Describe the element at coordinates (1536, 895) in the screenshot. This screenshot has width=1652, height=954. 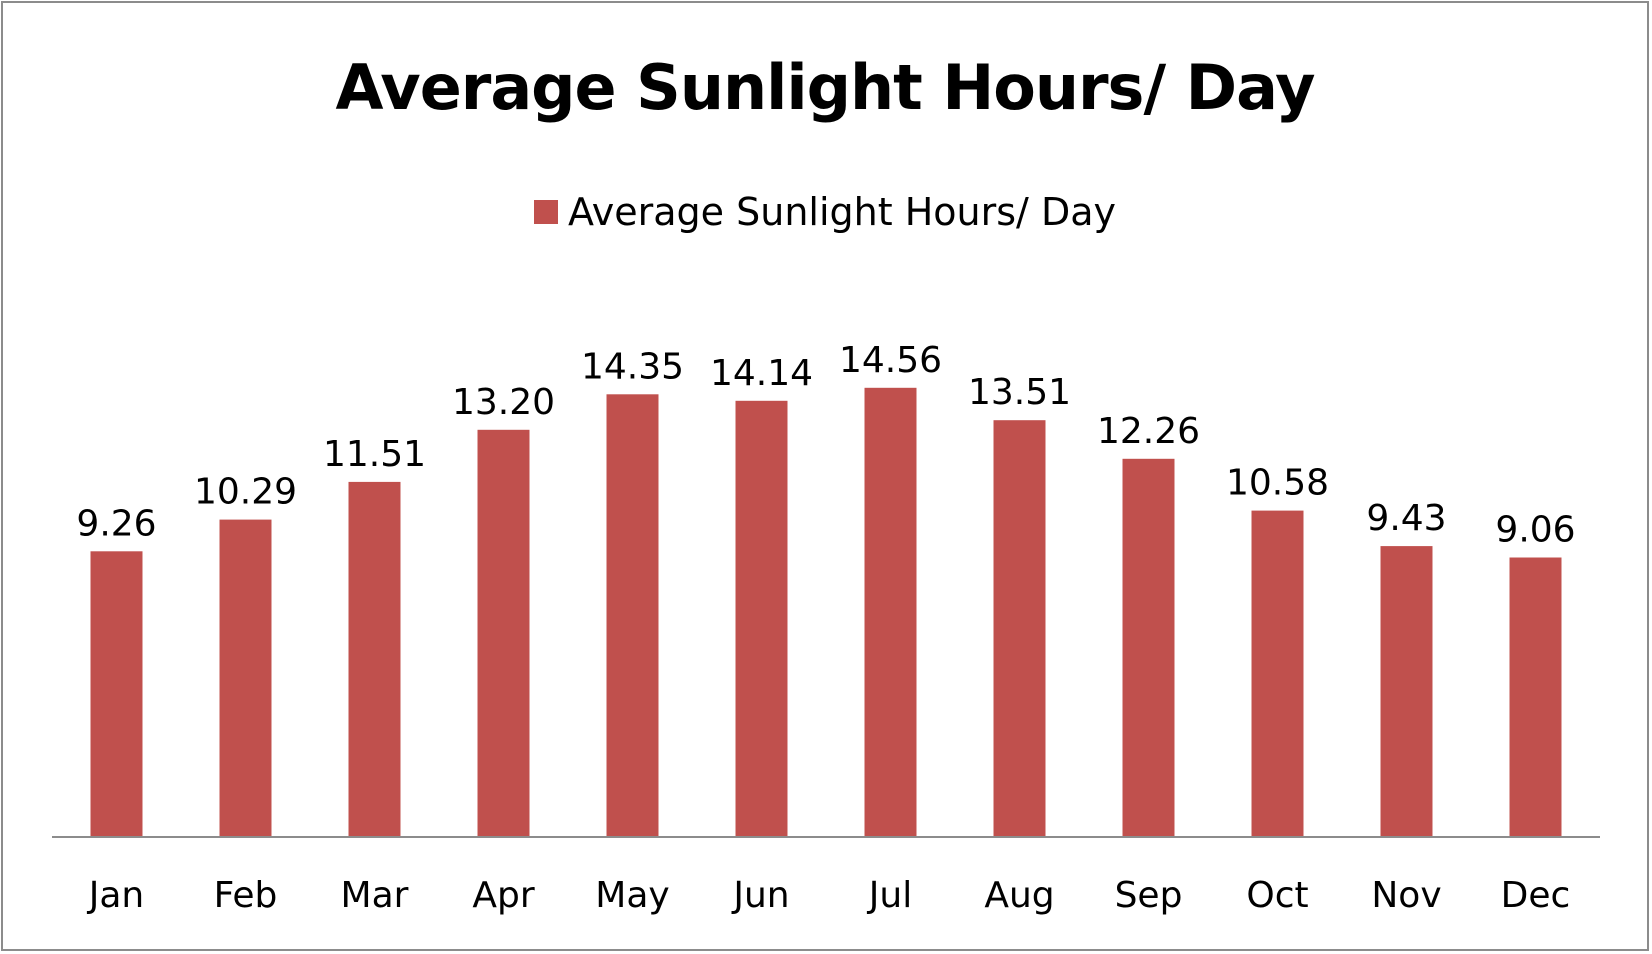
I see `x-tick-label-dec: Dec` at that location.